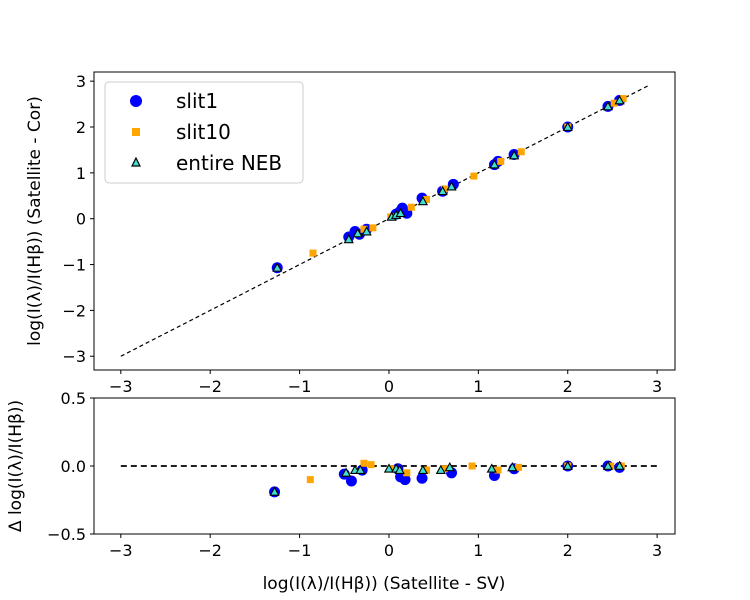 This screenshot has width=750, height=600. What do you see at coordinates (74, 356) in the screenshot?
I see `y-tick-label: −3` at bounding box center [74, 356].